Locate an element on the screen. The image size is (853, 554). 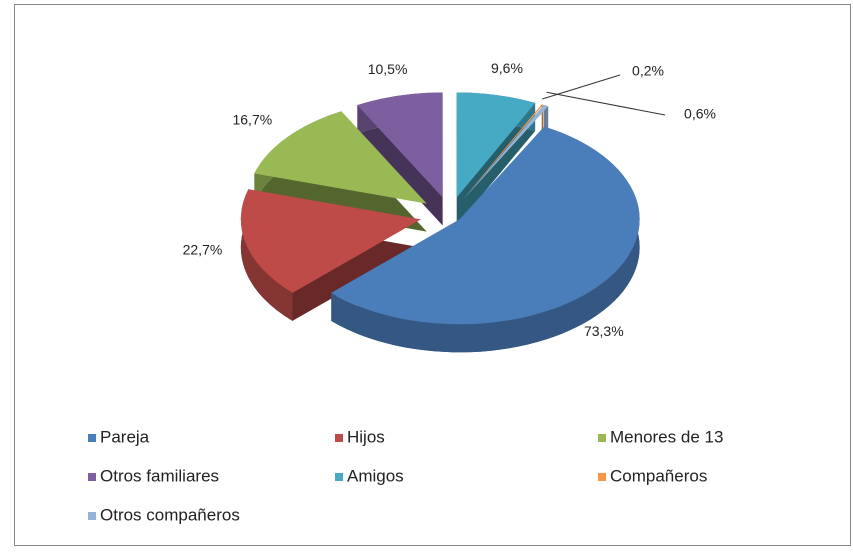
data-label: 9,6% is located at coordinates (507, 68).